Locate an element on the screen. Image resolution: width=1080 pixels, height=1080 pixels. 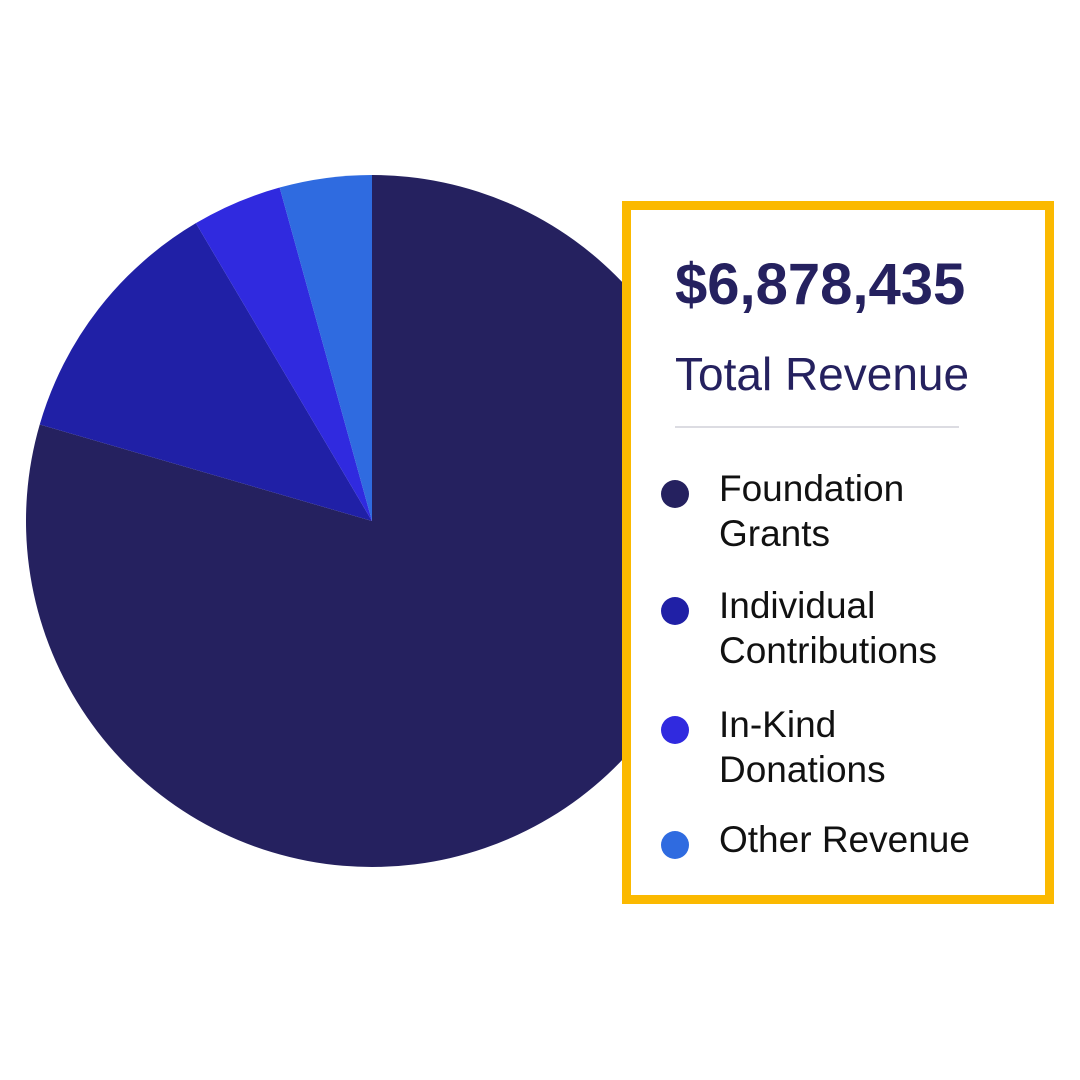
legend-divider is located at coordinates (817, 427).